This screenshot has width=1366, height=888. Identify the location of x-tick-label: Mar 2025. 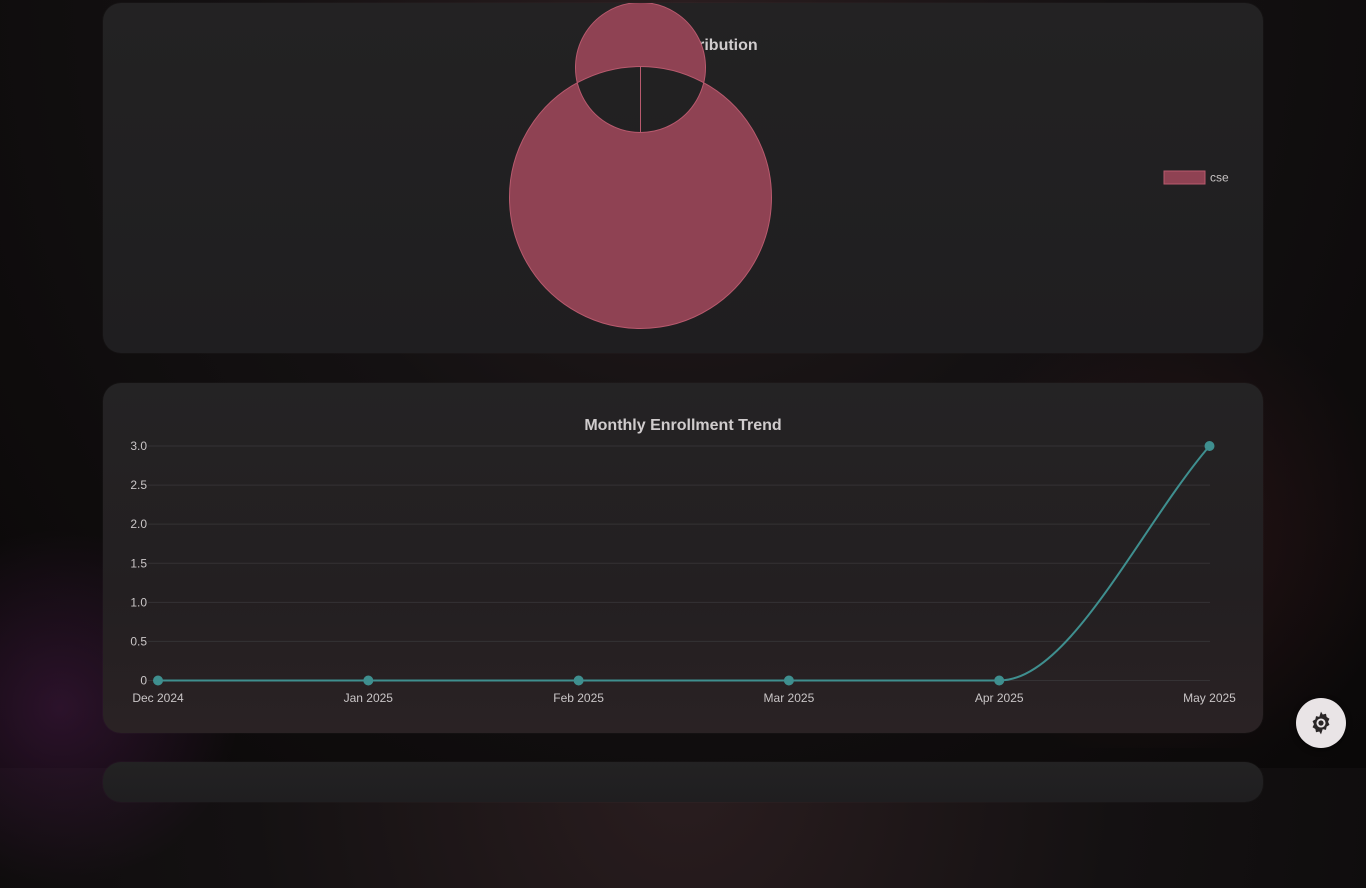
(789, 698).